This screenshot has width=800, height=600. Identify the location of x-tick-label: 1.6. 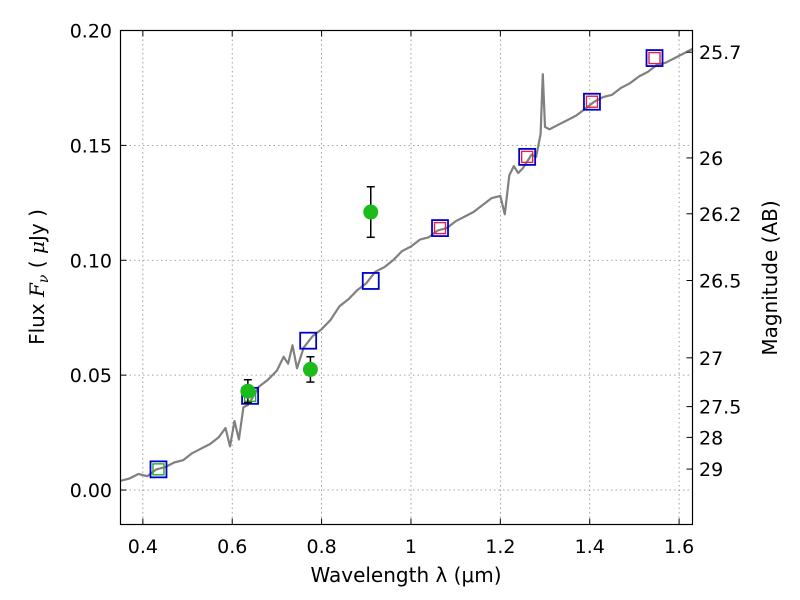
(679, 547).